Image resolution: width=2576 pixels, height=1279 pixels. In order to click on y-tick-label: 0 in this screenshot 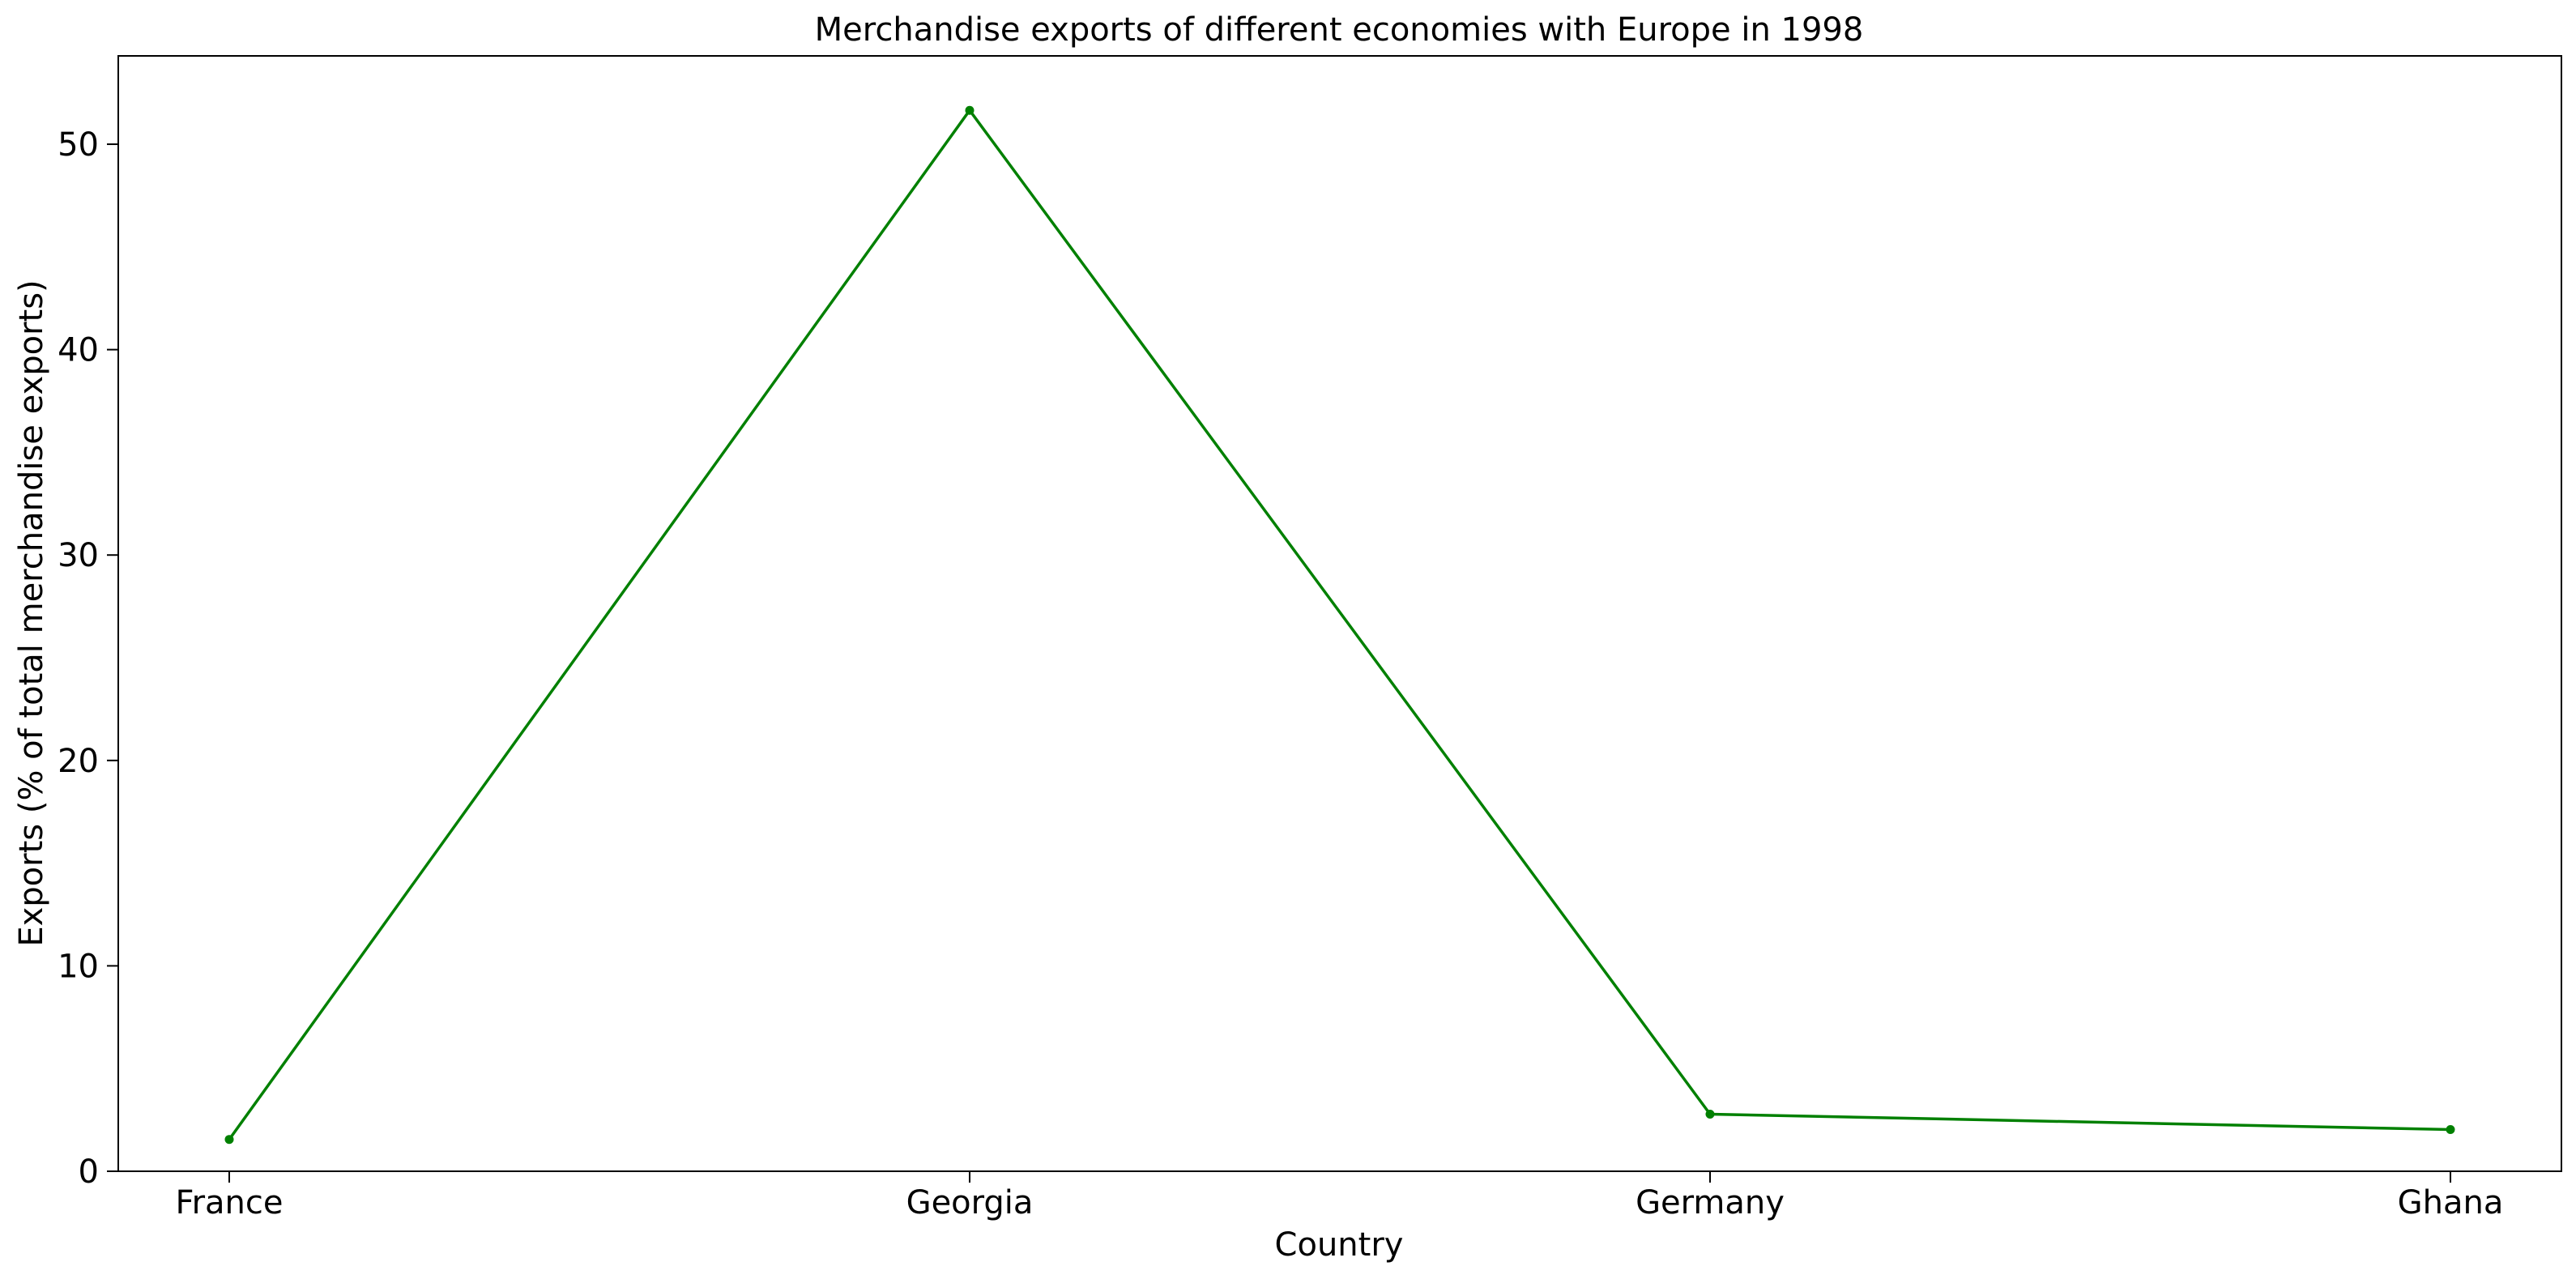, I will do `click(89, 1172)`.